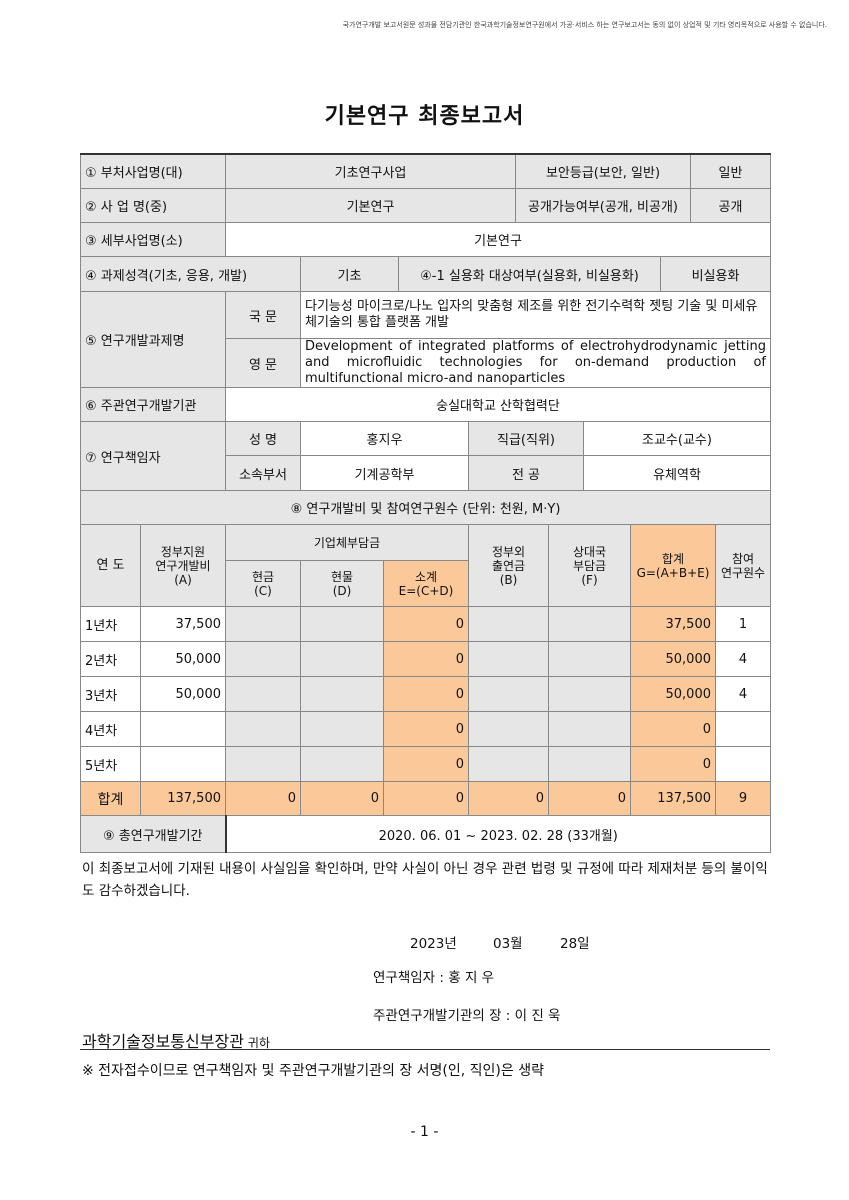  I want to click on label: ③ 세부사업명(소), so click(153, 239).